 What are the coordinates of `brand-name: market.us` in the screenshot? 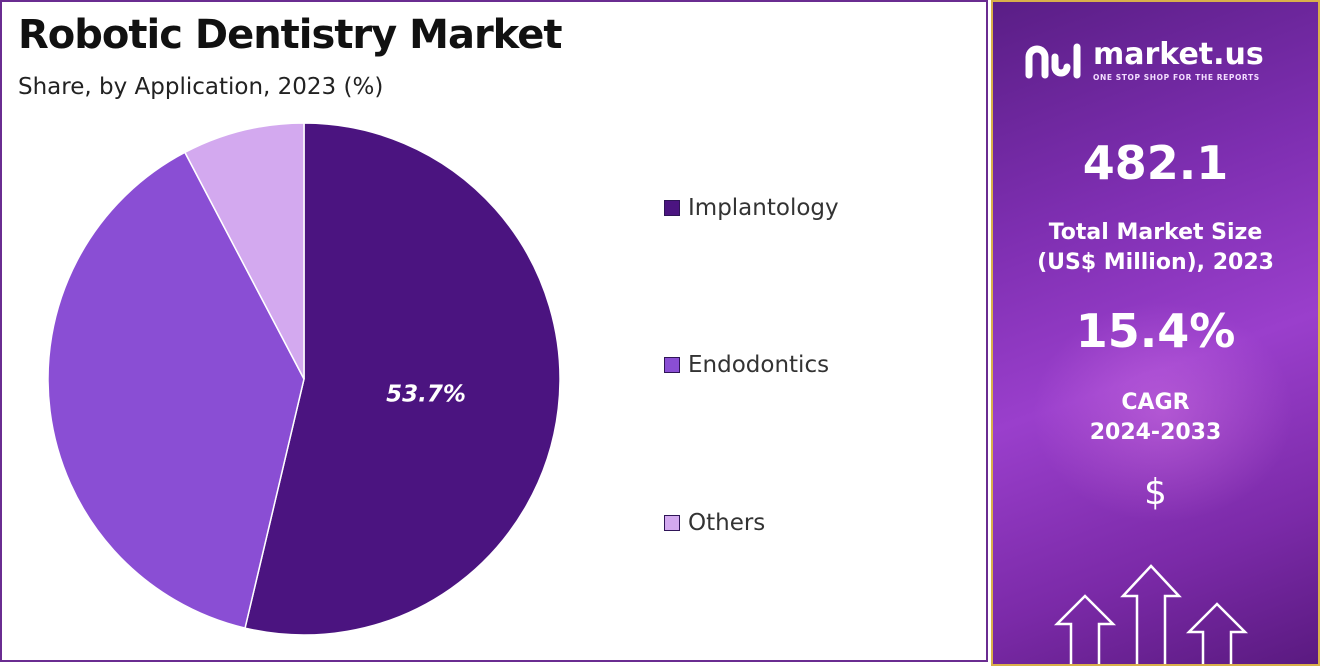 It's located at (1178, 54).